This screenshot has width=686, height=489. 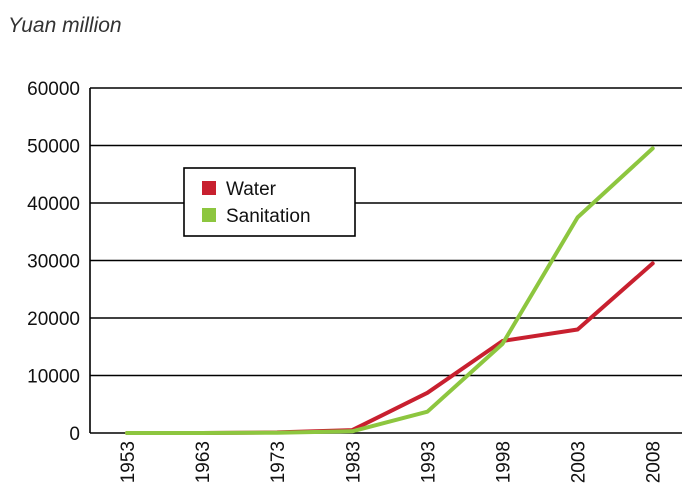 I want to click on y-axis-ticks: 0 10000 20000 30000 40000 50000 60000, so click(x=53, y=262).